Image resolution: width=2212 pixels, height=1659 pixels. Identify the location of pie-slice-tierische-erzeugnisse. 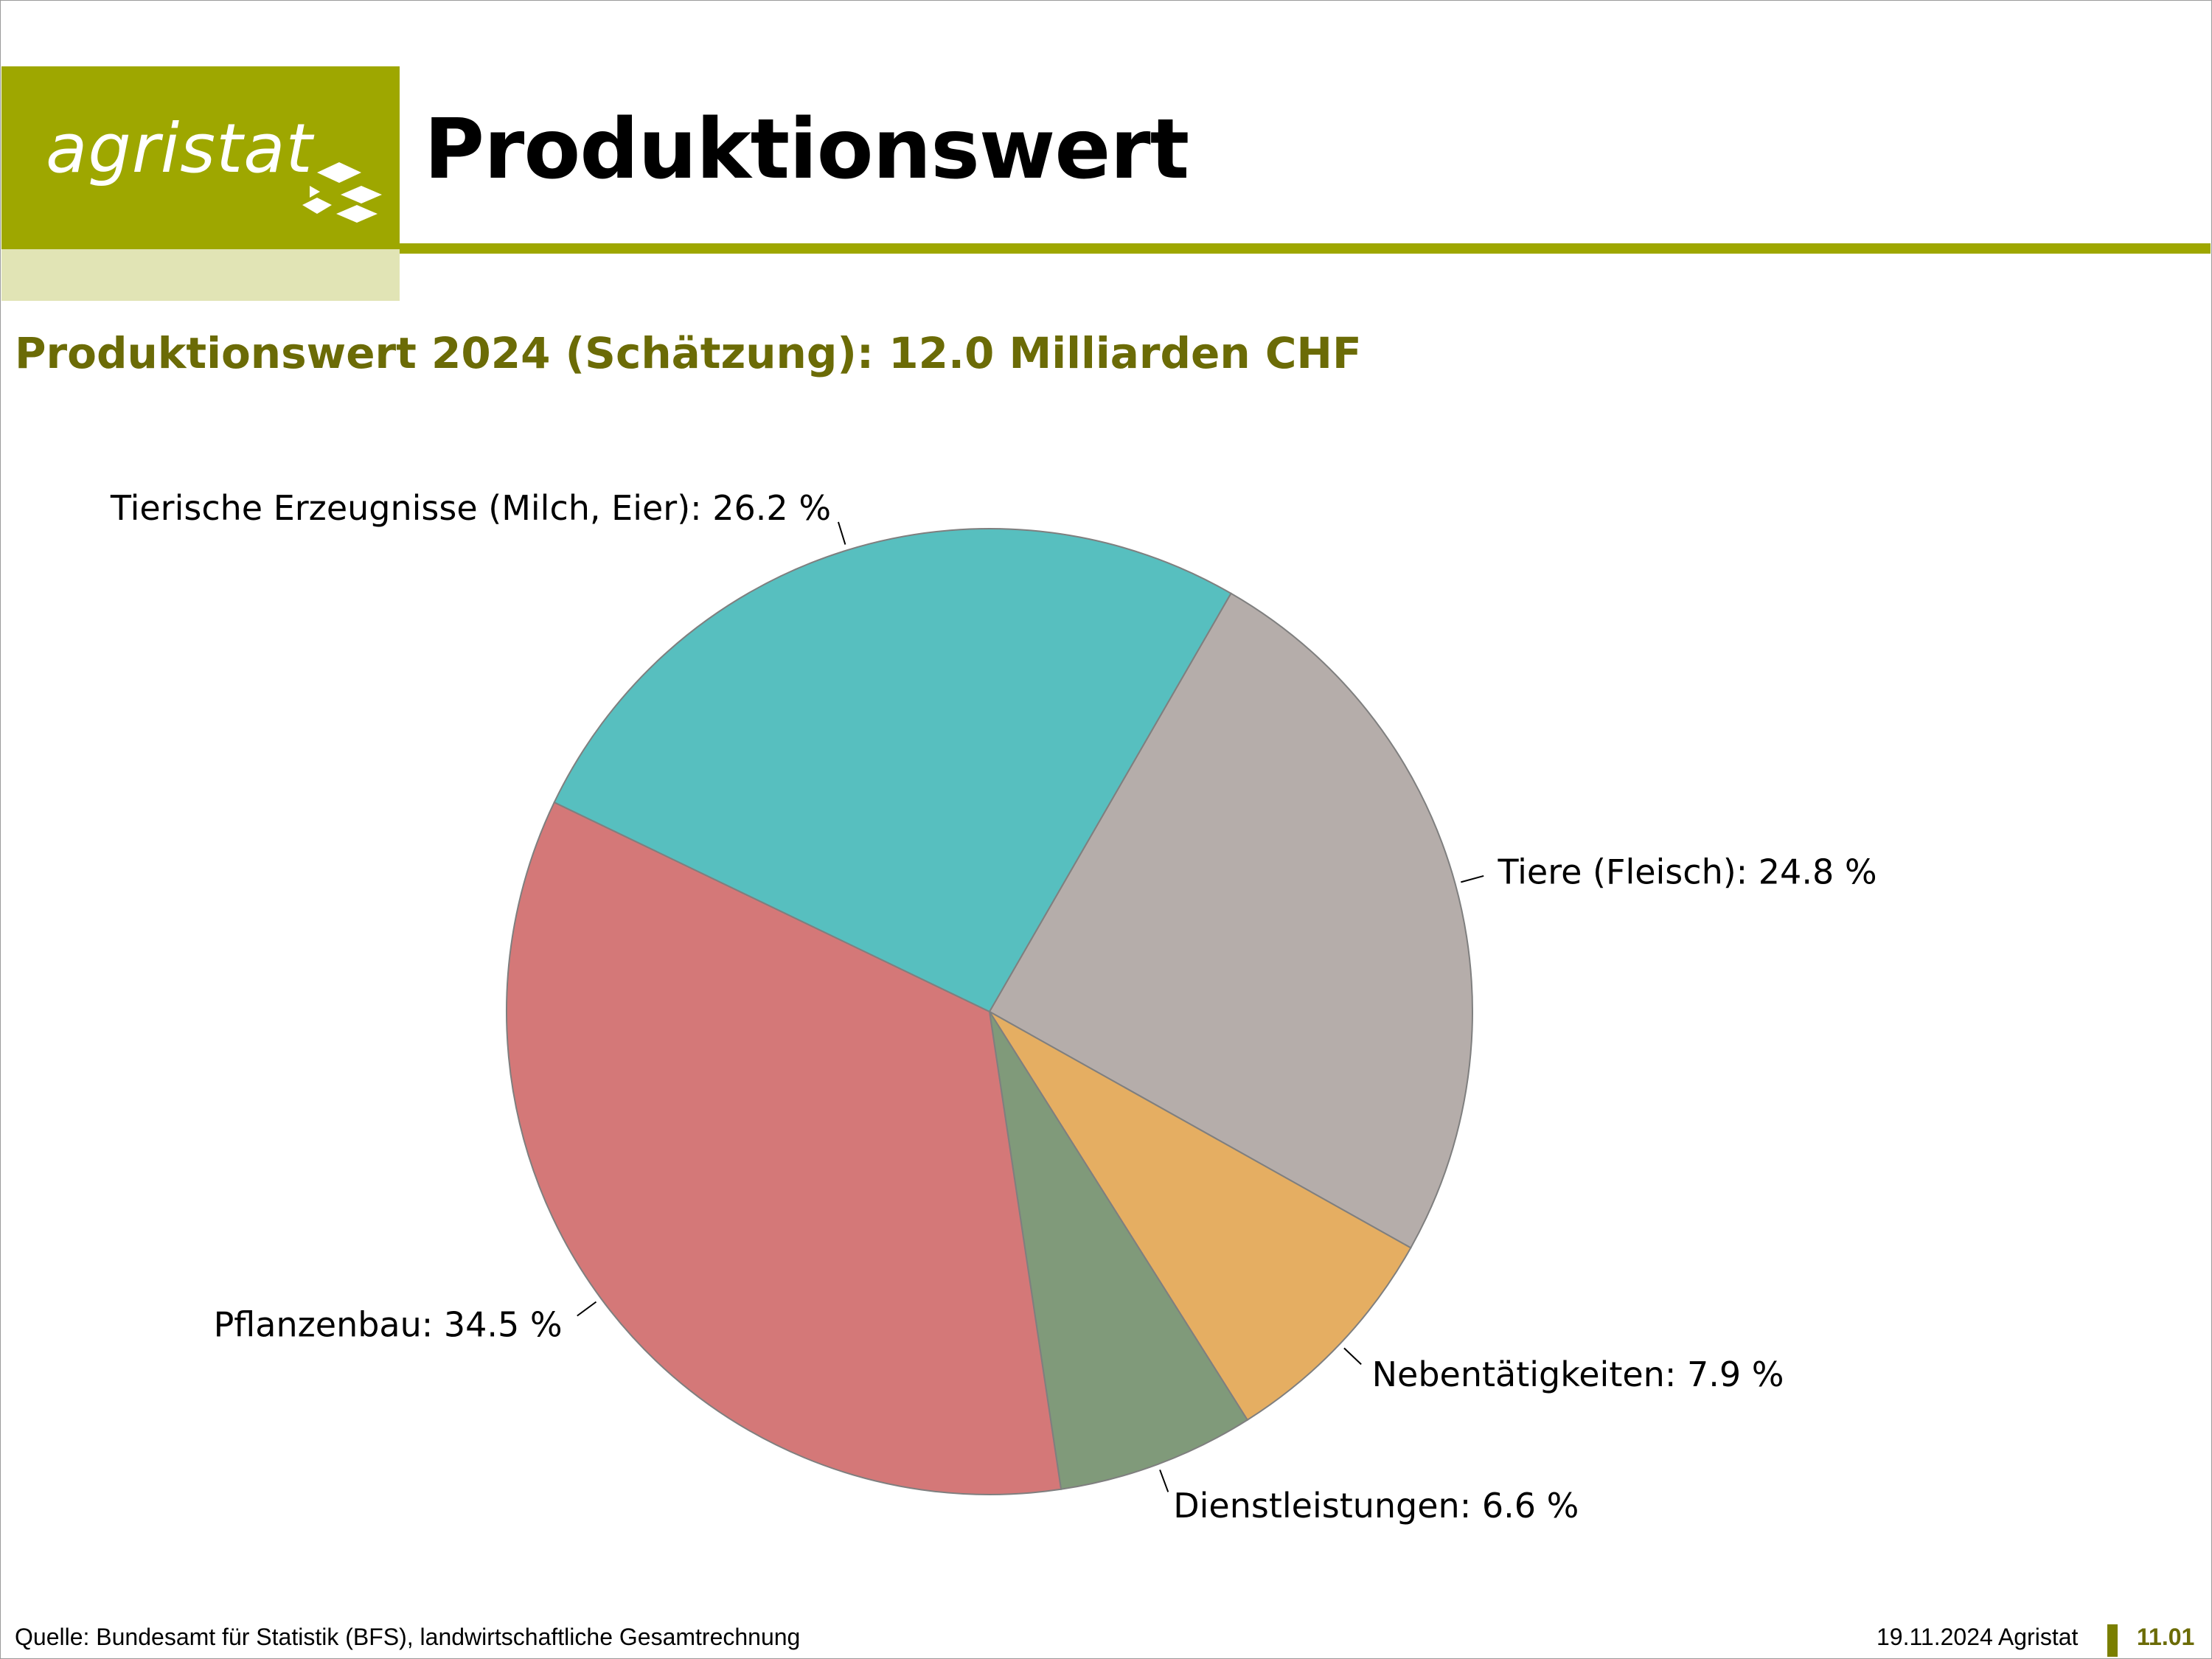
(892, 770).